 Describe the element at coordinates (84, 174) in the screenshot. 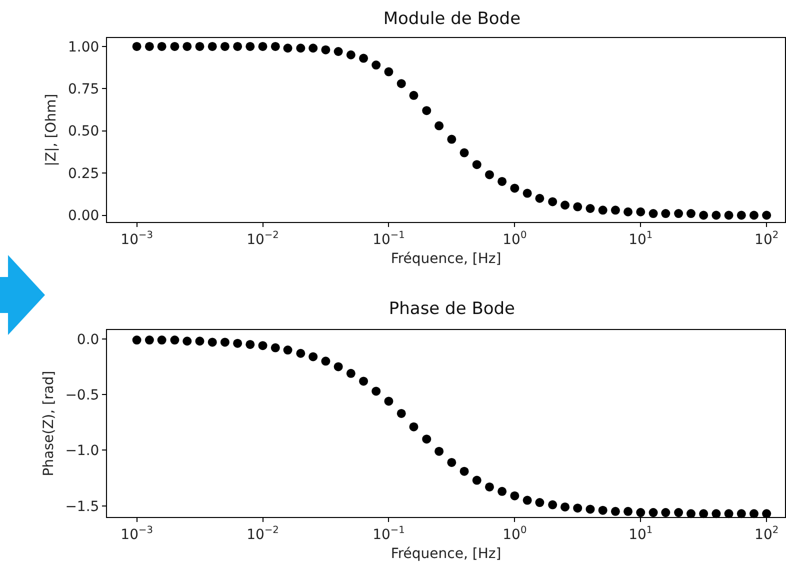

I see `y-tick-label: 0.25` at that location.